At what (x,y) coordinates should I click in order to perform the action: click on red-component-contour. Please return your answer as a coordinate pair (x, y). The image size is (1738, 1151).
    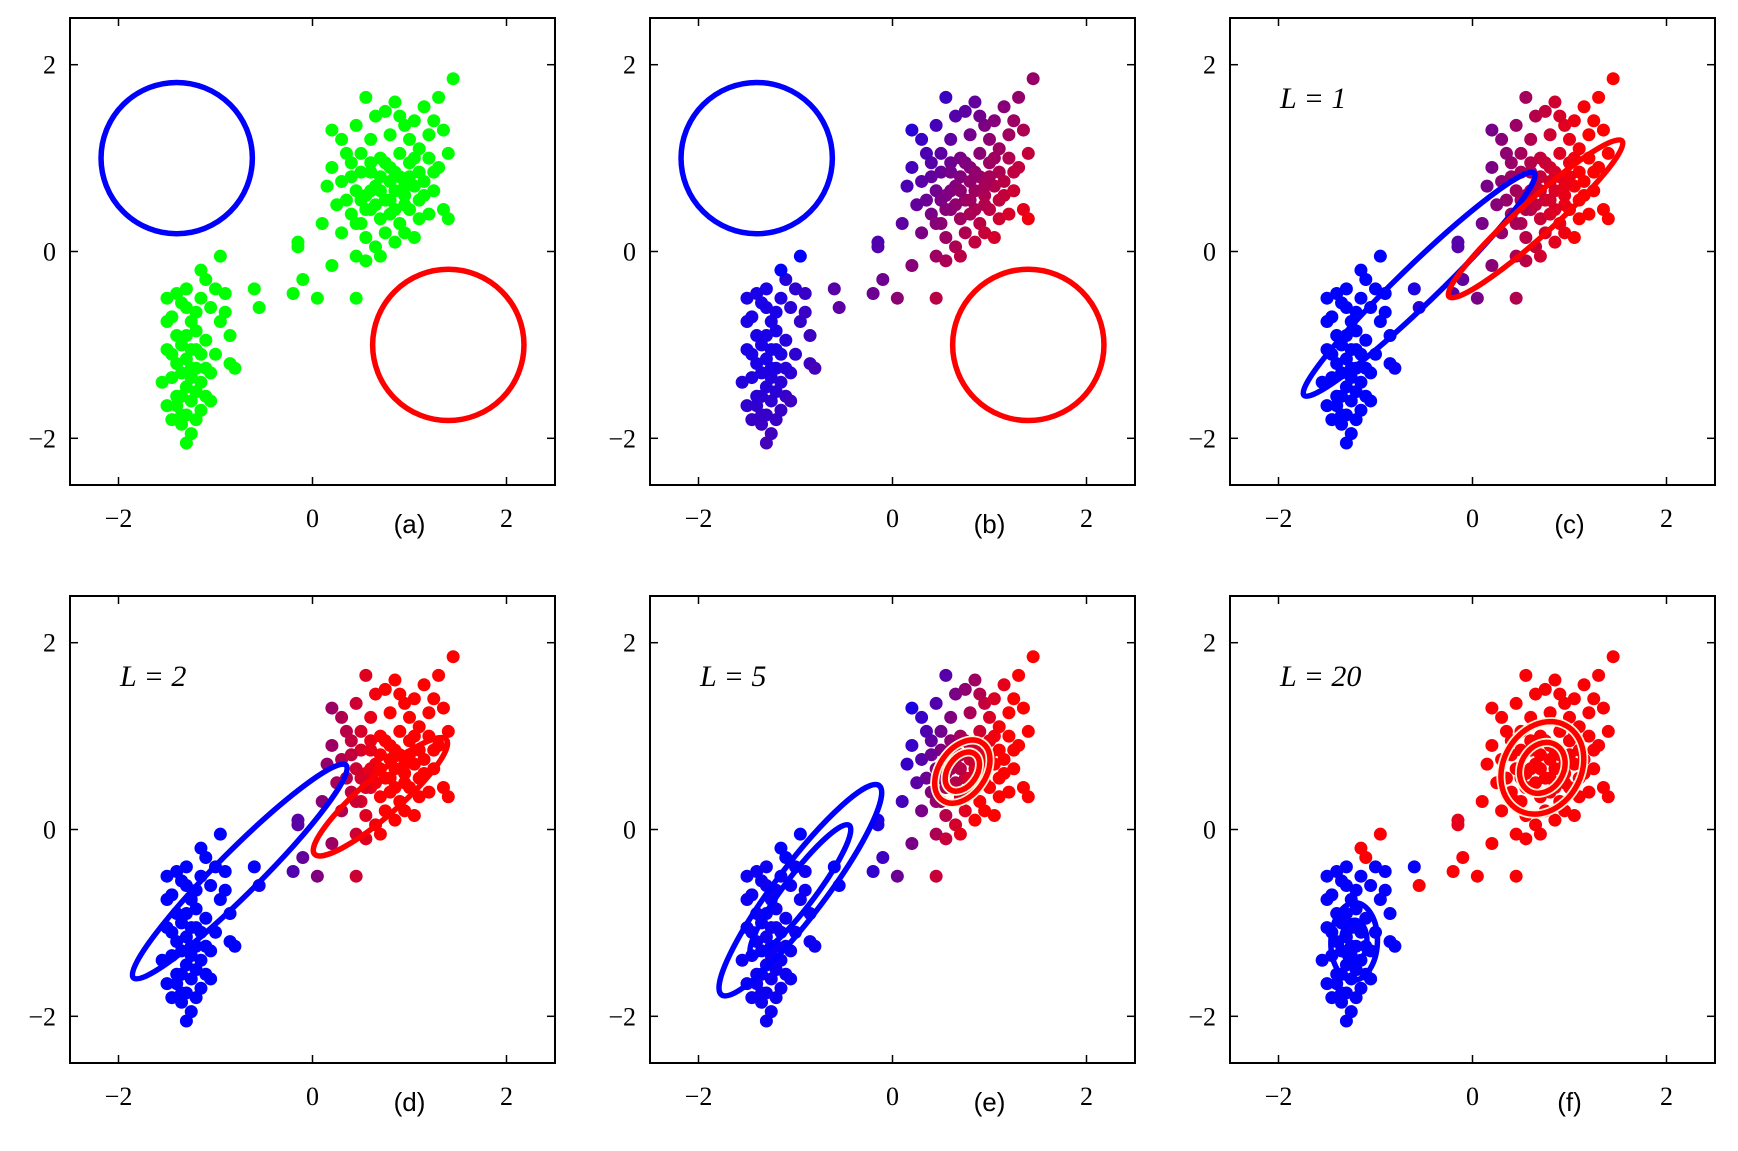
    Looking at the image, I should click on (380, 796).